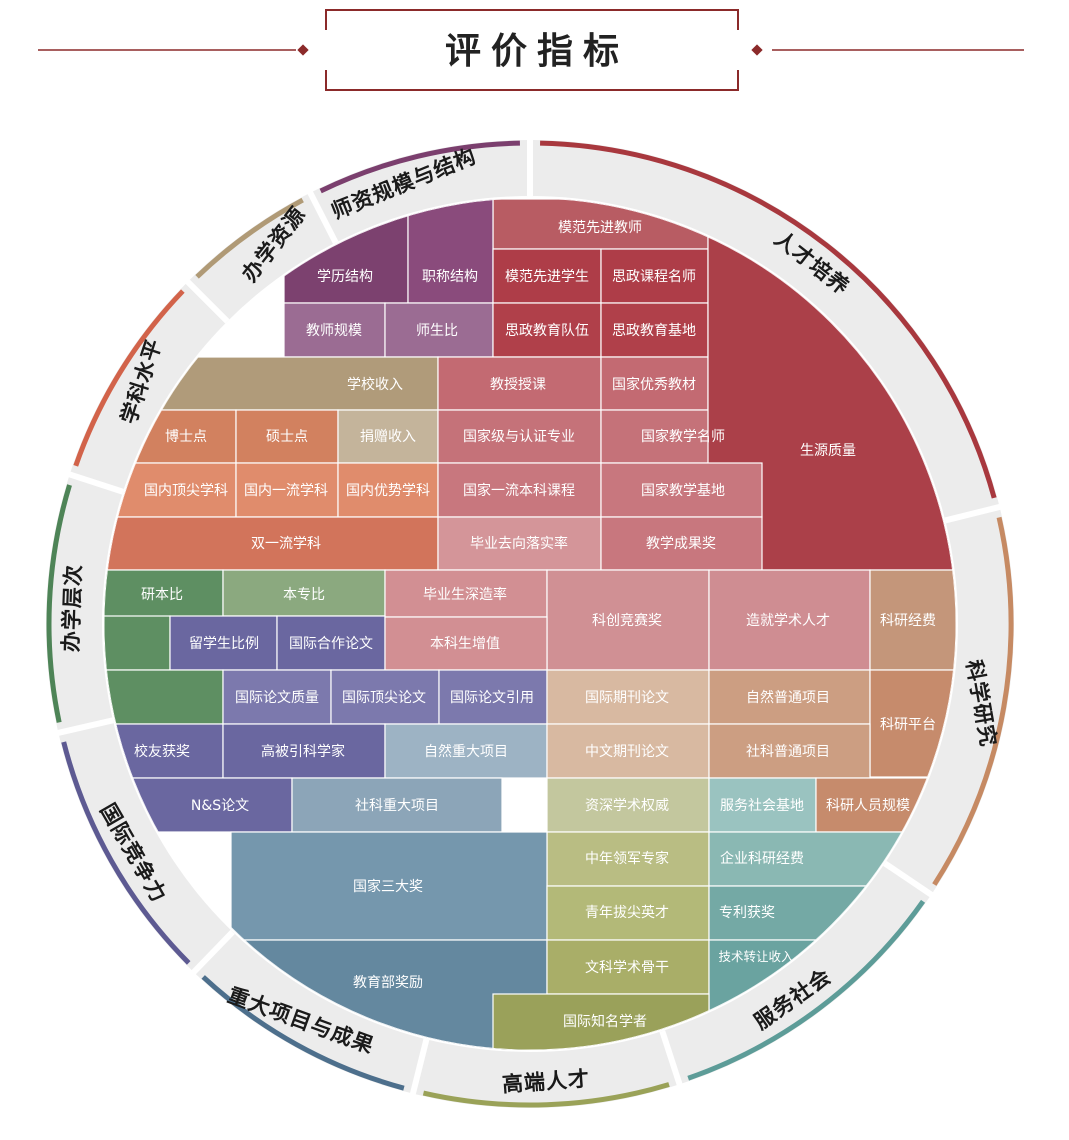 This screenshot has width=1069, height=1140. I want to click on cell-label: 职称结构, so click(450, 277).